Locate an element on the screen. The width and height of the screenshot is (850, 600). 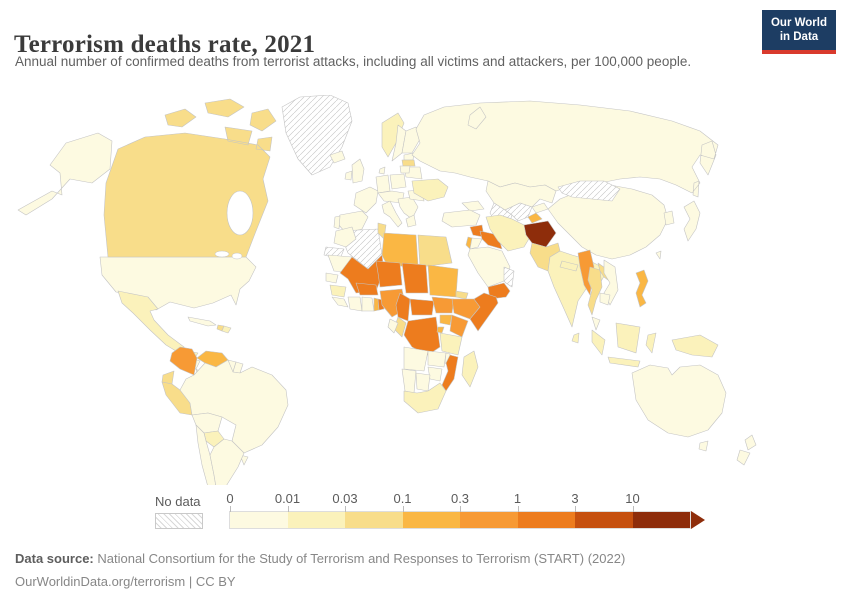
country-ghana is located at coordinates (368, 304).